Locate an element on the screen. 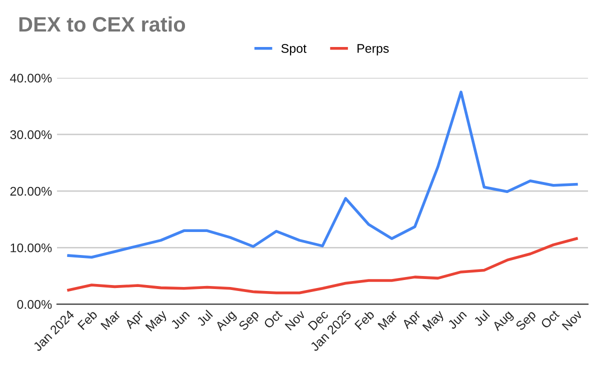 This screenshot has height=371, width=600. y-tick-label: 40.00% is located at coordinates (31, 78).